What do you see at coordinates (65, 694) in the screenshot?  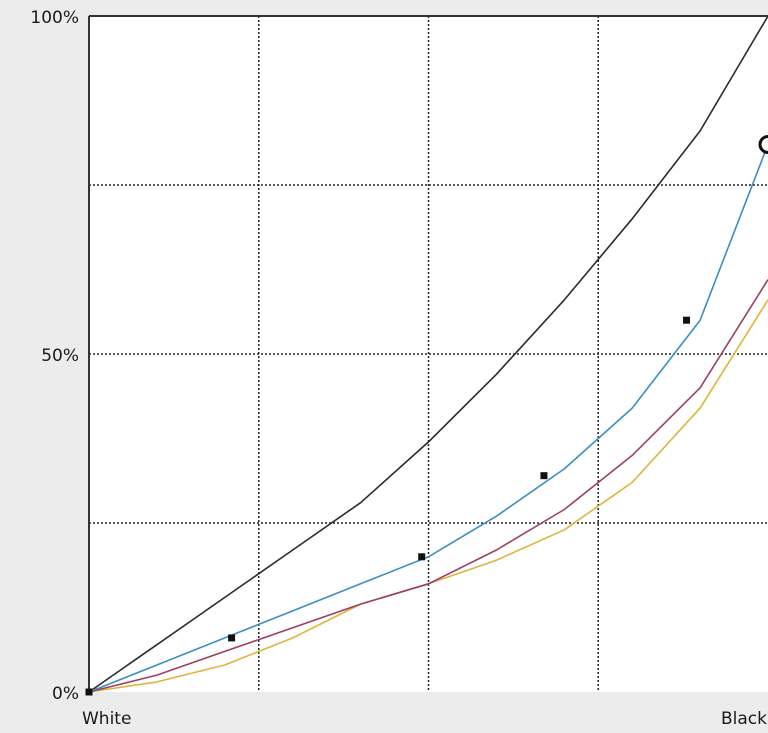 I see `y-tick-label-2: 0%` at bounding box center [65, 694].